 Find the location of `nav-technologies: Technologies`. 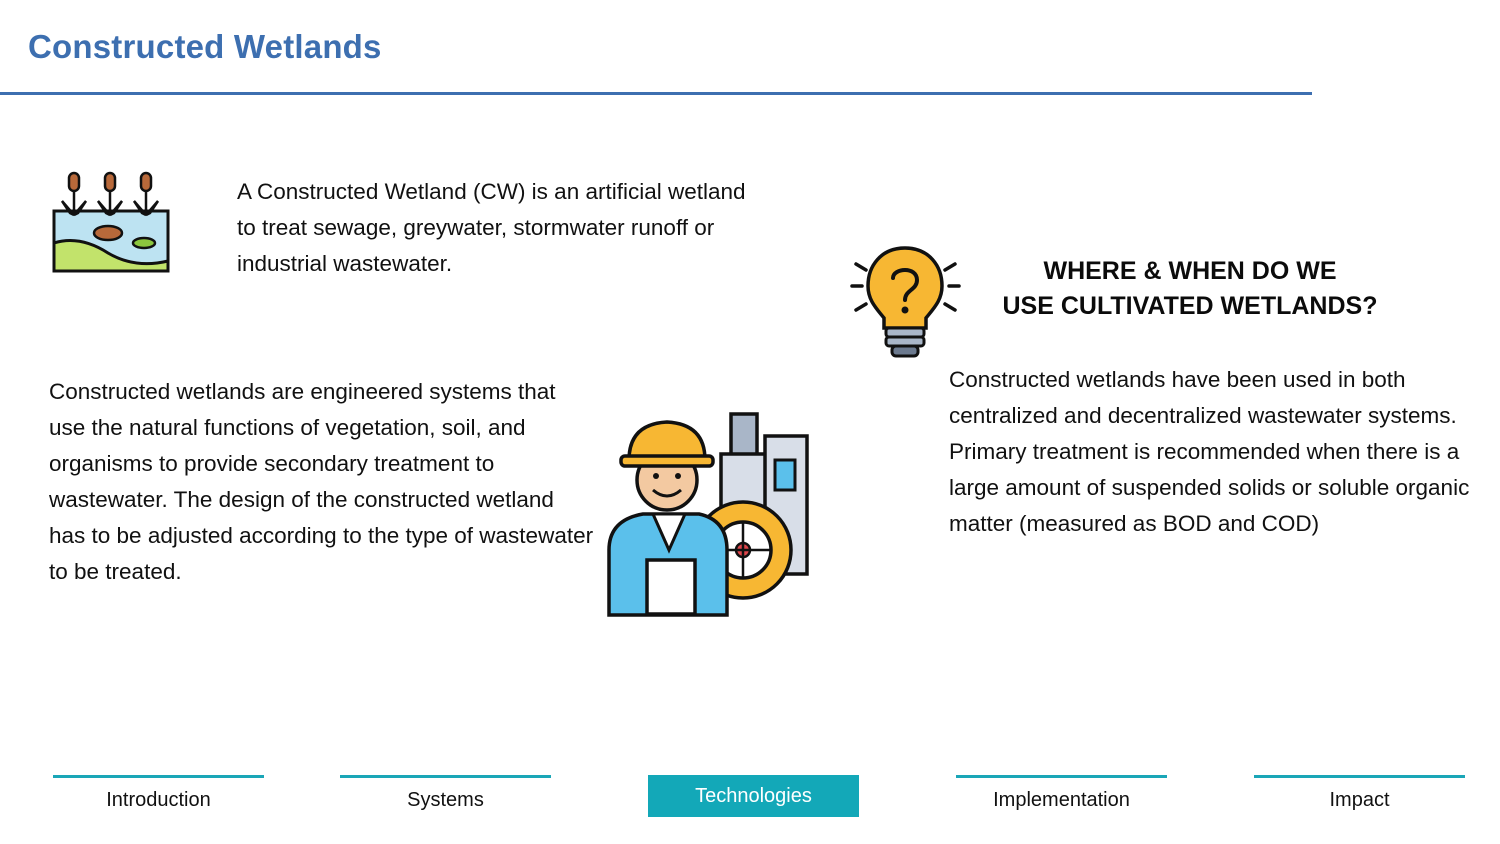

nav-technologies: Technologies is located at coordinates (753, 796).